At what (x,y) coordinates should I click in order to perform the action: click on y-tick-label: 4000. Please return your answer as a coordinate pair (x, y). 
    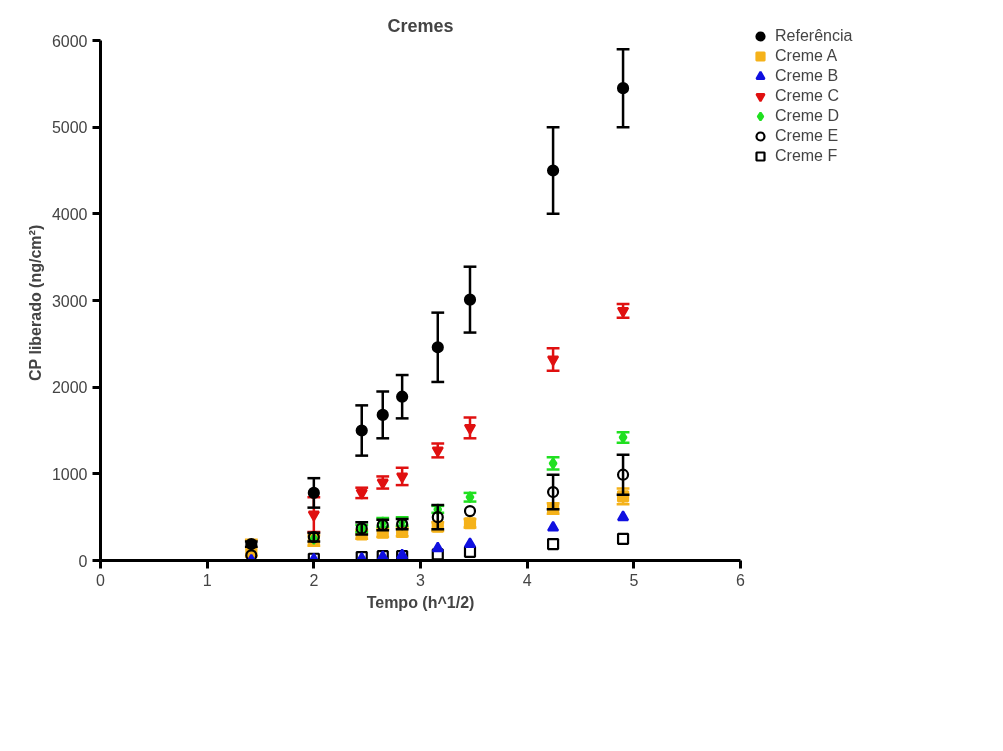
    Looking at the image, I should click on (69, 214).